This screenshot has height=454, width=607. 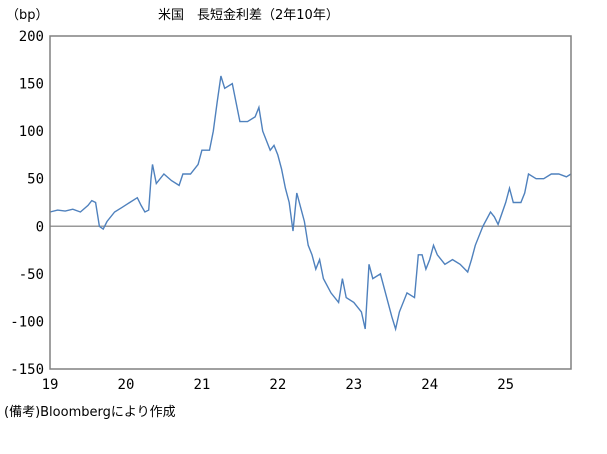 What do you see at coordinates (126, 385) in the screenshot?
I see `x-tick-label: 20` at bounding box center [126, 385].